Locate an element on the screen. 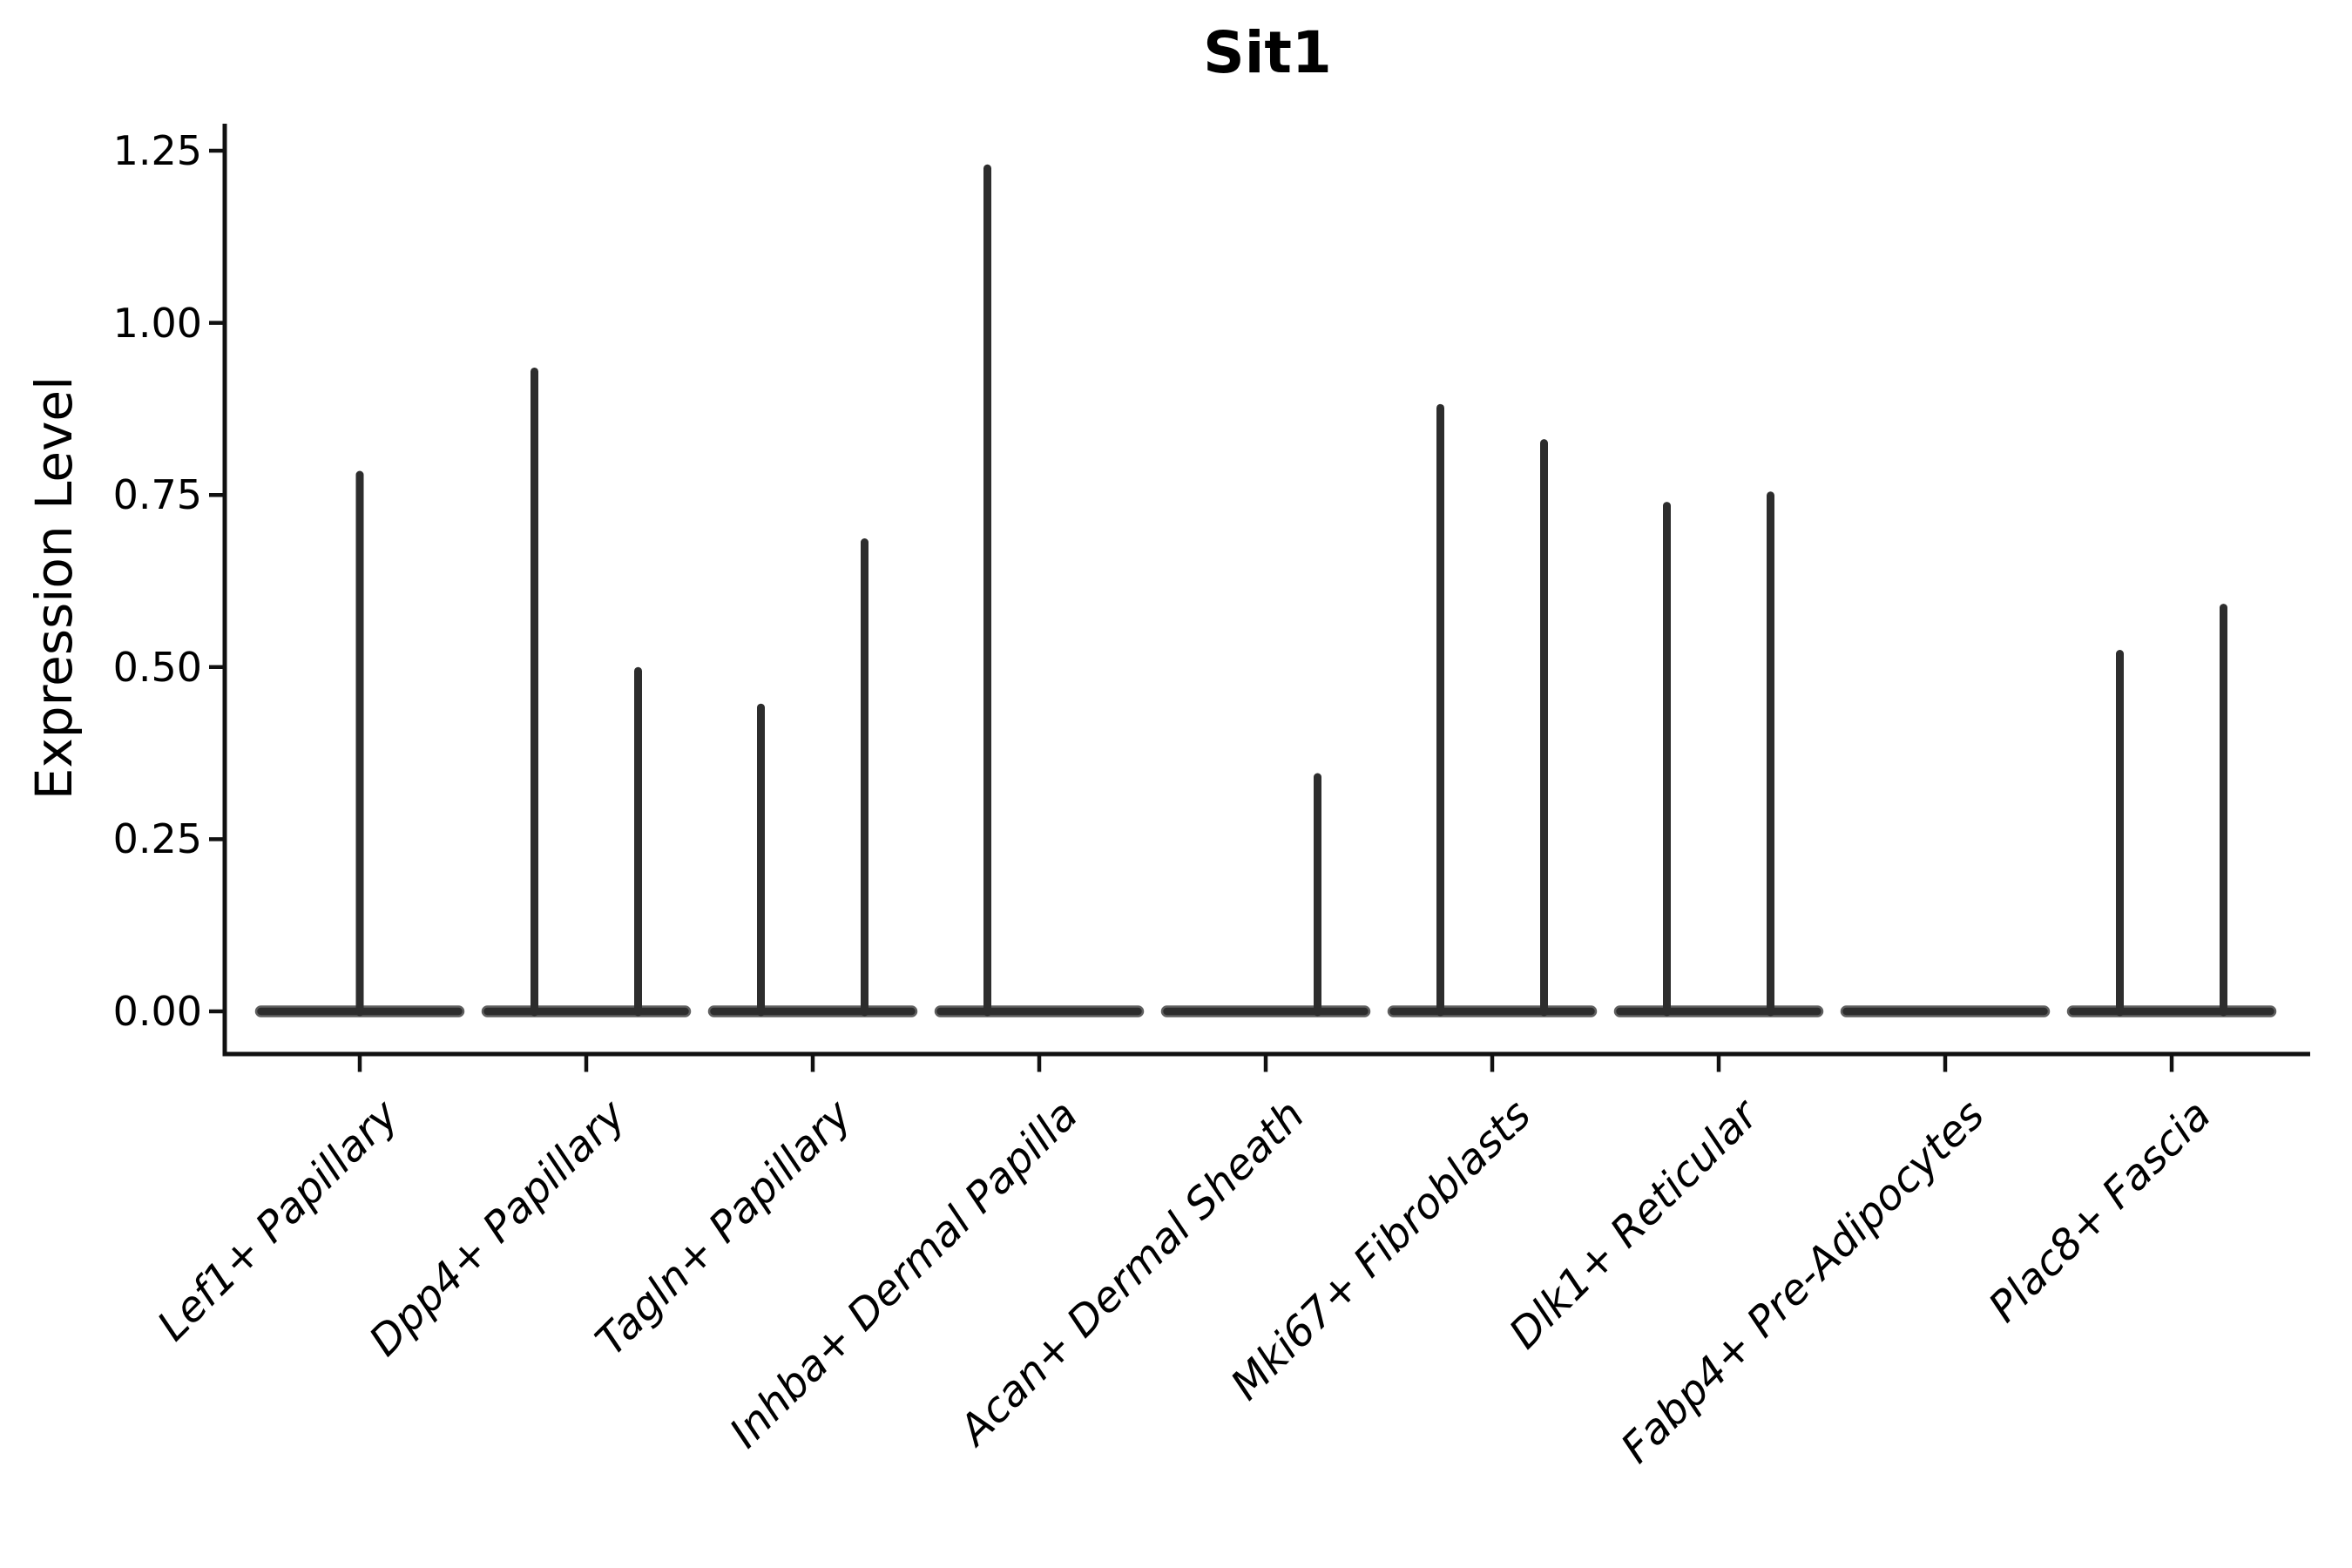 The width and height of the screenshot is (2352, 1568). y-tick-label: 0.75 is located at coordinates (157, 495).